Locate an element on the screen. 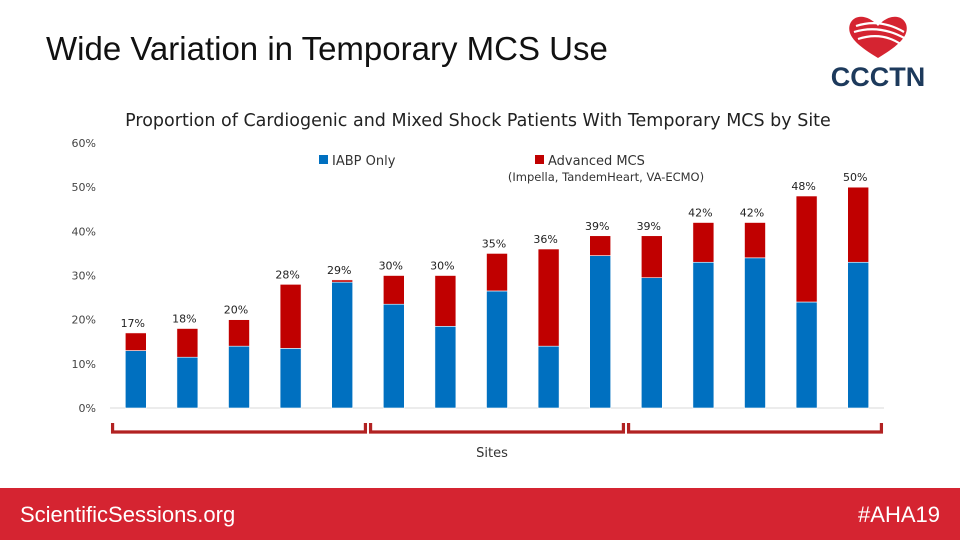 This screenshot has width=960, height=540. footer-hashtag: #AHA19 is located at coordinates (899, 514).